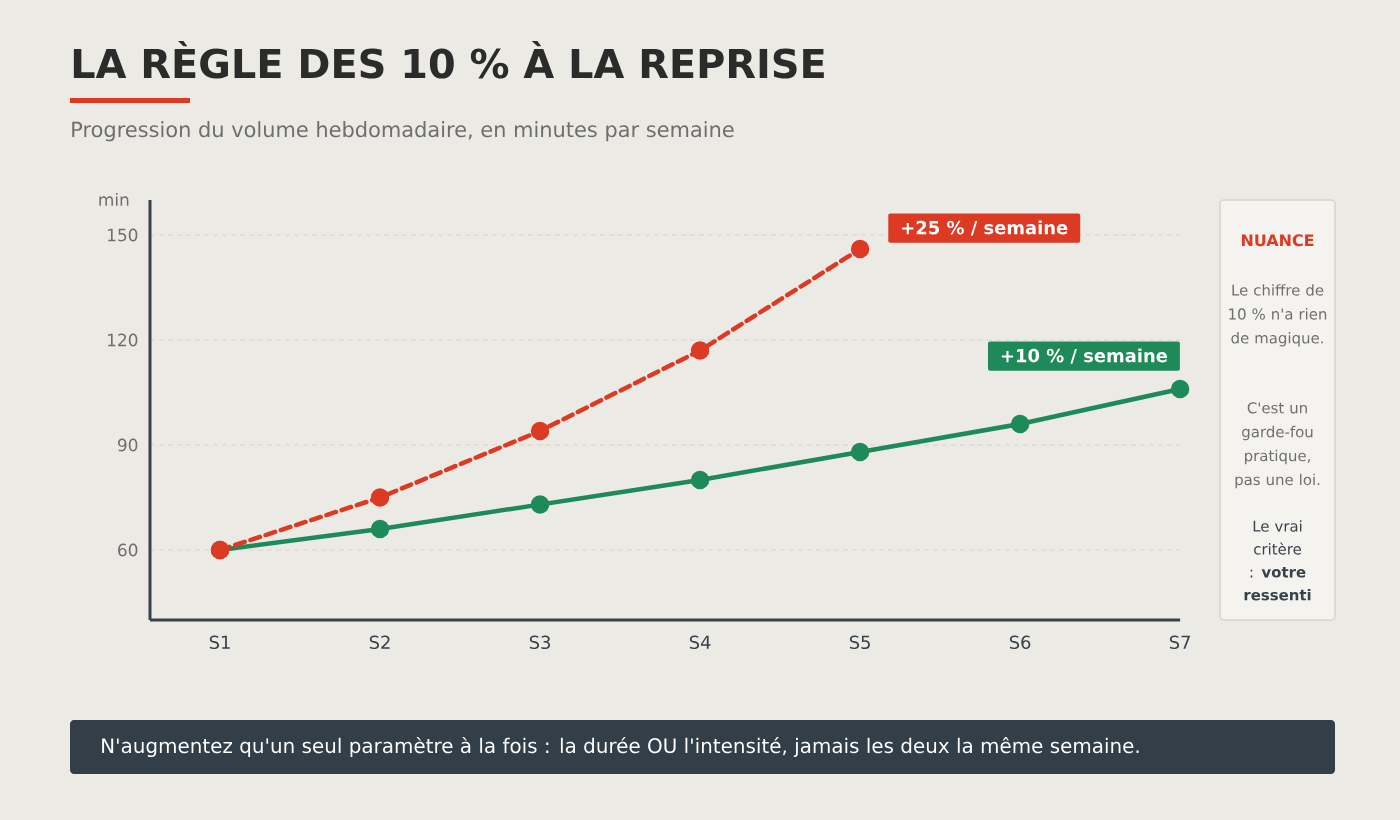  I want to click on y-tick-label: 90, so click(127, 445).